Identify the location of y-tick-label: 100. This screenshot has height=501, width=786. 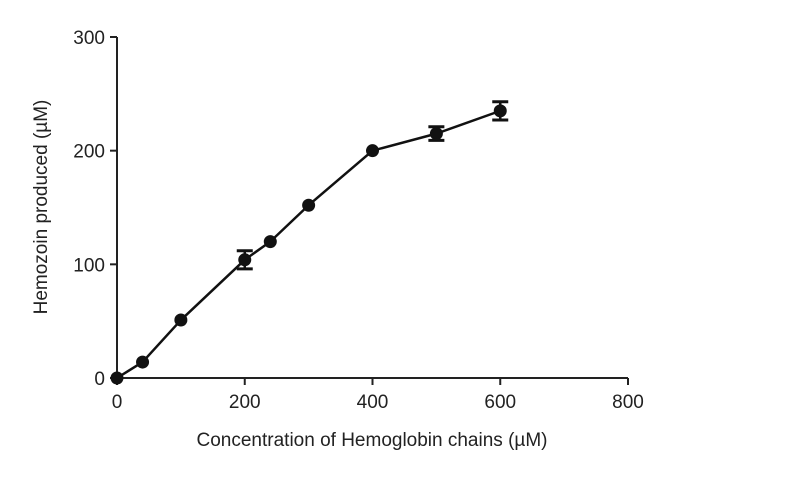
(89, 265).